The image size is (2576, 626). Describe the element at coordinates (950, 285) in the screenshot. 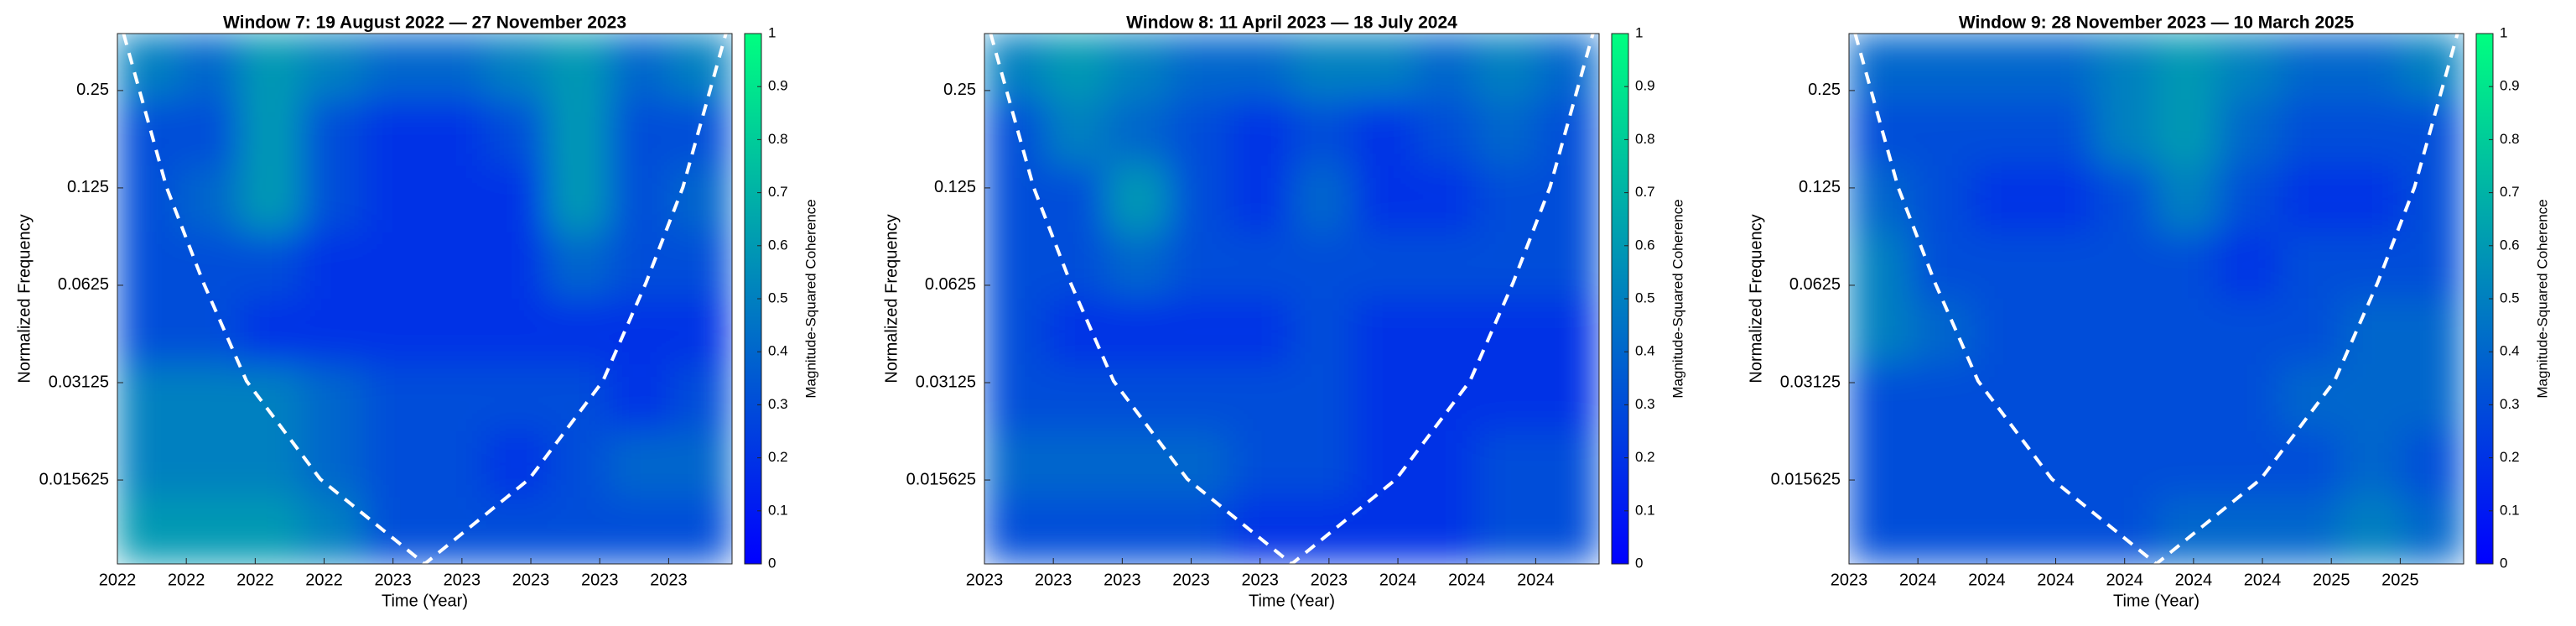

I see `y-tick-label: 0.0625` at that location.